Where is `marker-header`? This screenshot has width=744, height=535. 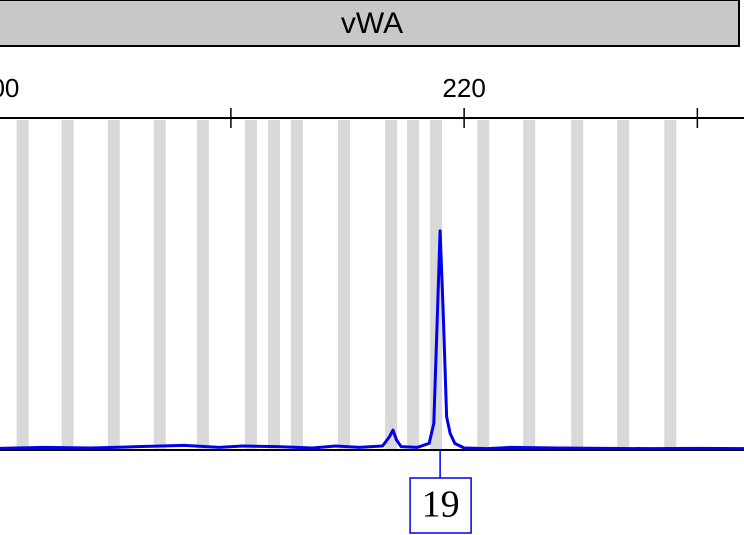 marker-header is located at coordinates (370, 23).